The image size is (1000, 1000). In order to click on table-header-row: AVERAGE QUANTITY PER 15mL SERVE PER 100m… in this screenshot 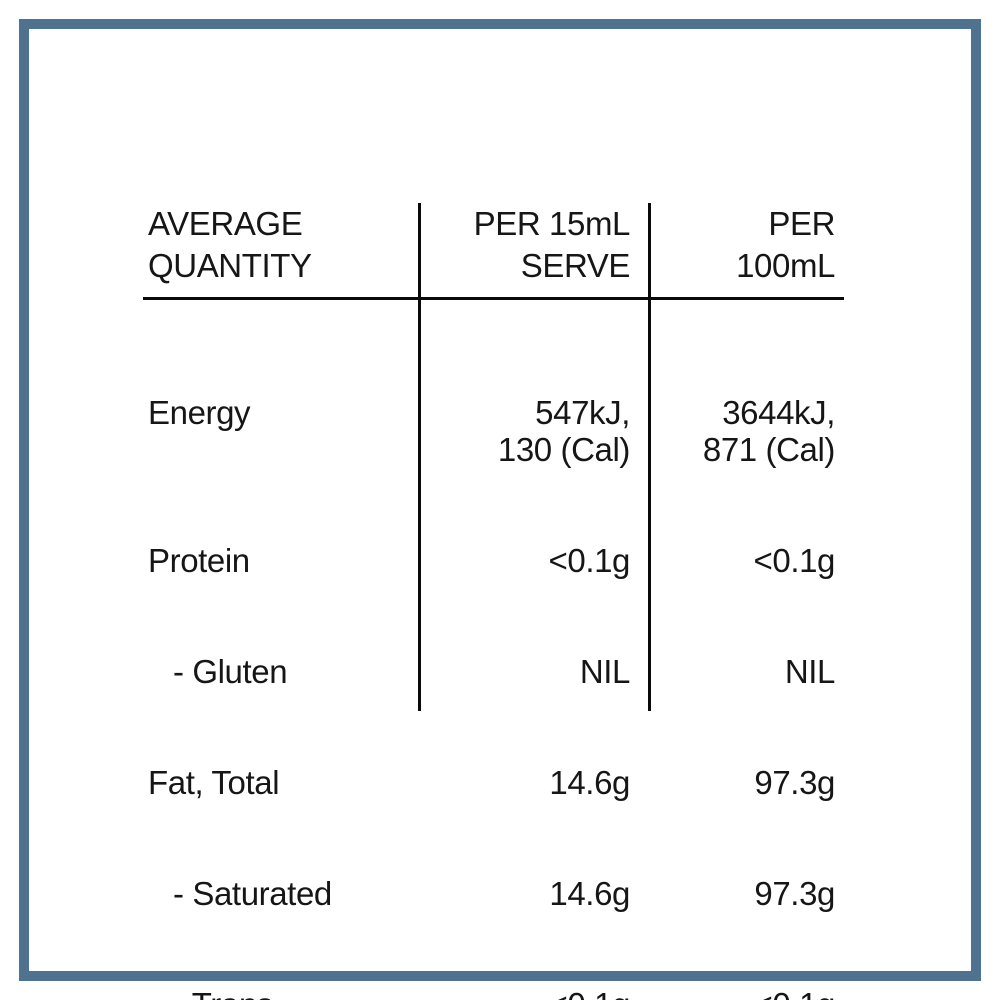, I will do `click(493, 251)`.